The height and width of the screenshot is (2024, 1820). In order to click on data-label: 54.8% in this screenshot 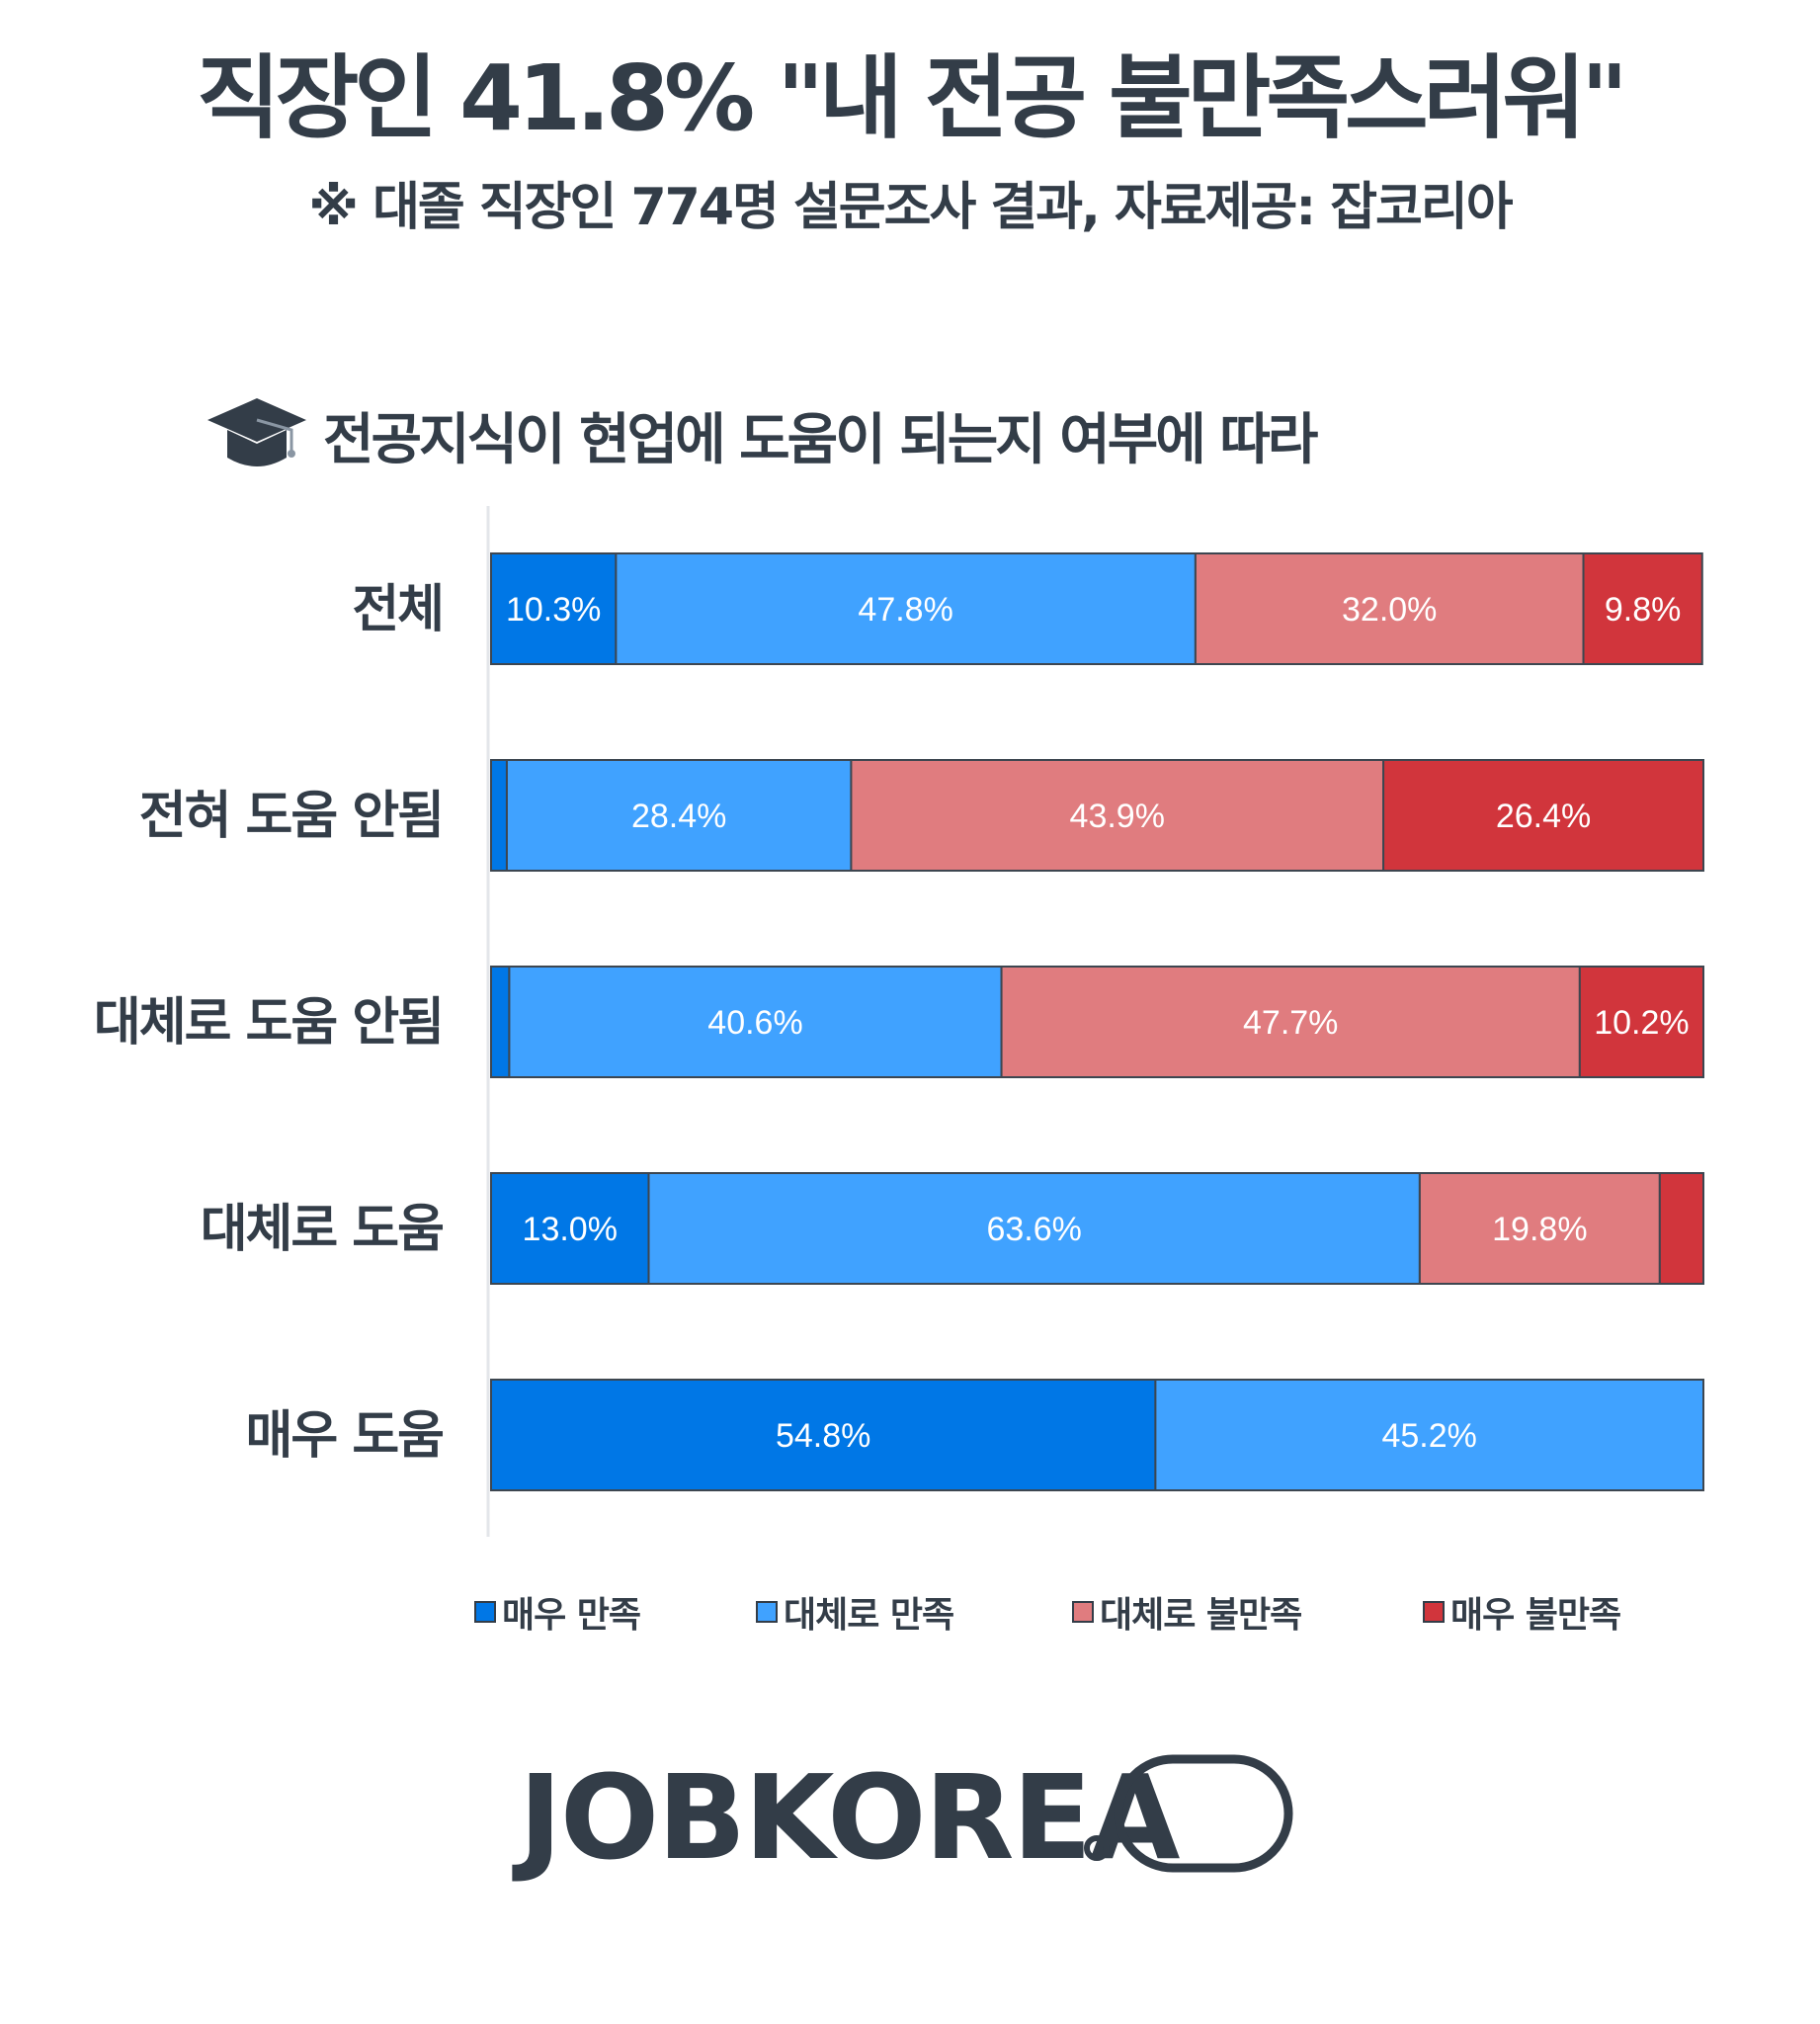, I will do `click(823, 1436)`.